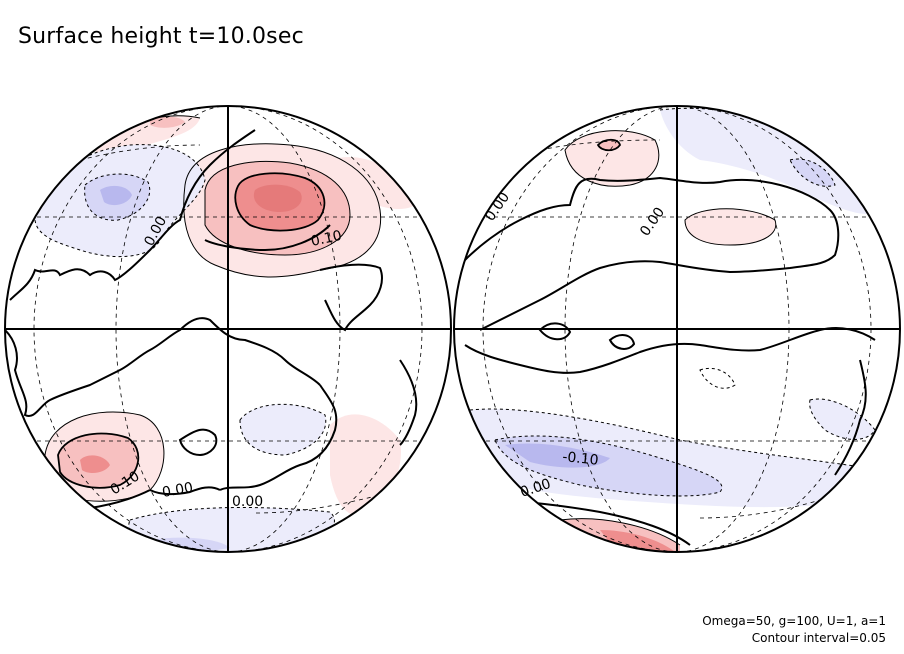 This screenshot has width=904, height=654. I want to click on plot-title: Surface height t=10.0sec, so click(161, 36).